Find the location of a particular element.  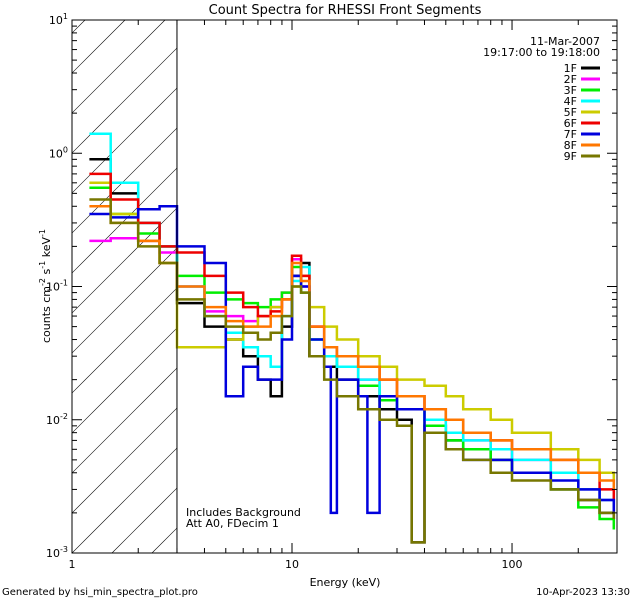

legend-label-3F: 3F is located at coordinates (570, 90).